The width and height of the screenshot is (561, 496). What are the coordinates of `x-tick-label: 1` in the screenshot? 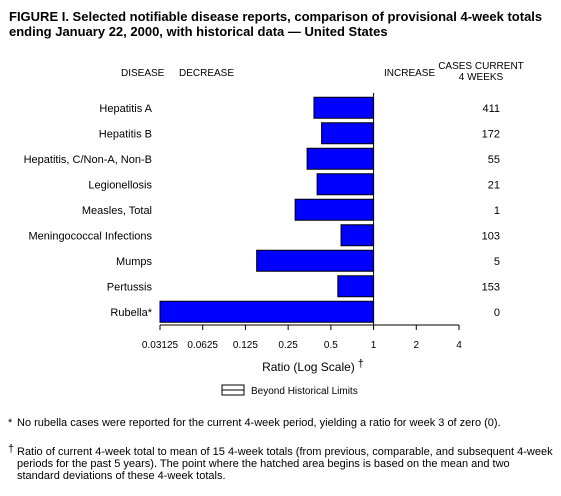 It's located at (374, 345).